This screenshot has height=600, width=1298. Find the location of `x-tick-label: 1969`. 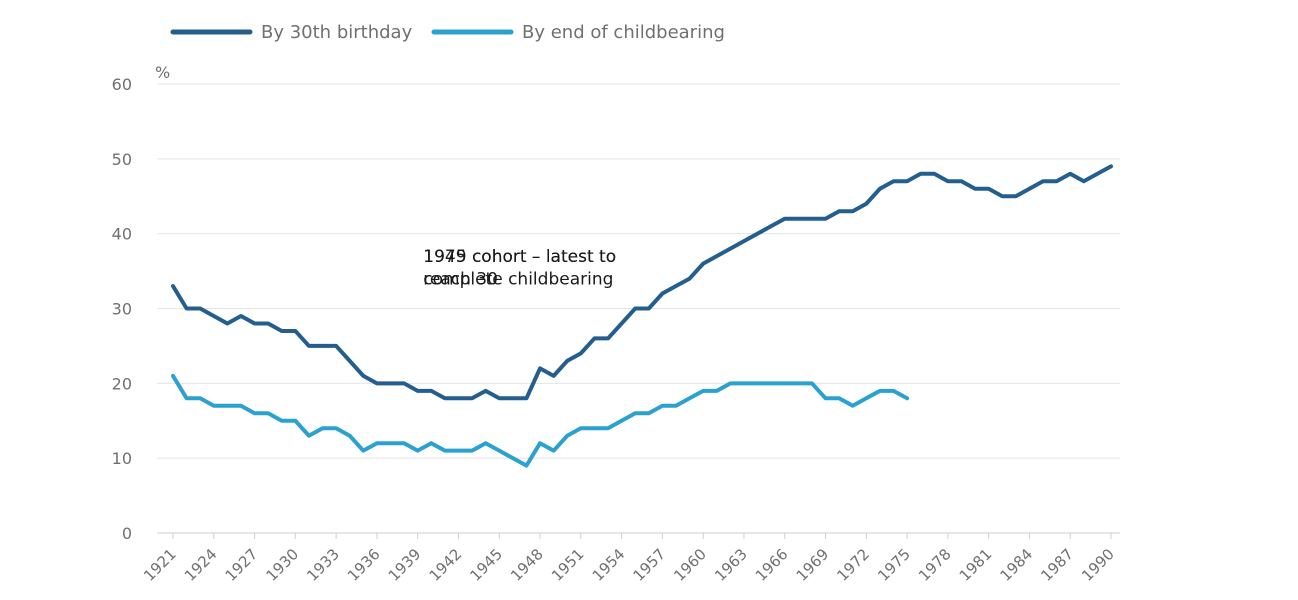

x-tick-label: 1969 is located at coordinates (813, 565).